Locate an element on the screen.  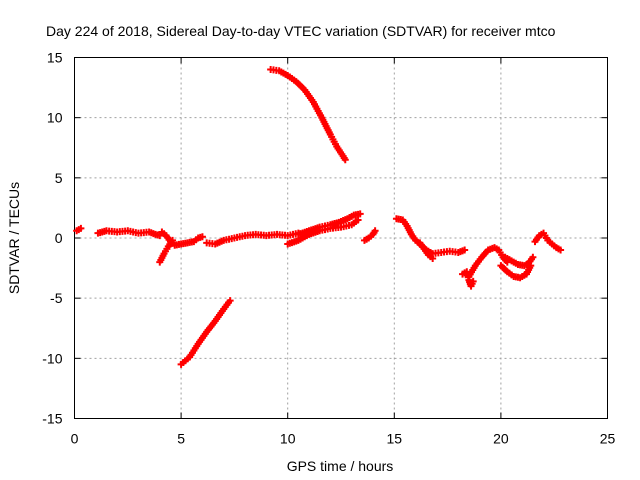
series-arc-b is located at coordinates (129, 233).